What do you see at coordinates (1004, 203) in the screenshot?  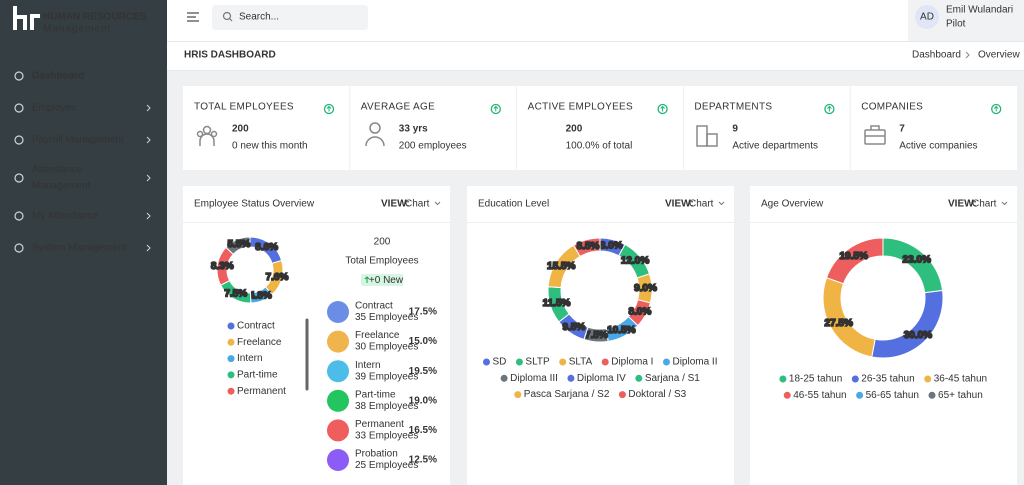 I see `dropdown-chevron` at bounding box center [1004, 203].